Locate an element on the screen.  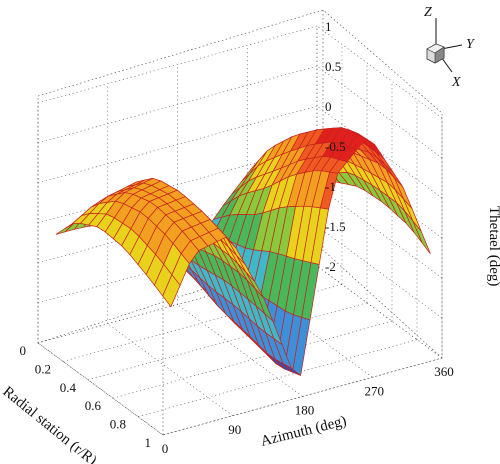
z-tick-label: 1 is located at coordinates (328, 26).